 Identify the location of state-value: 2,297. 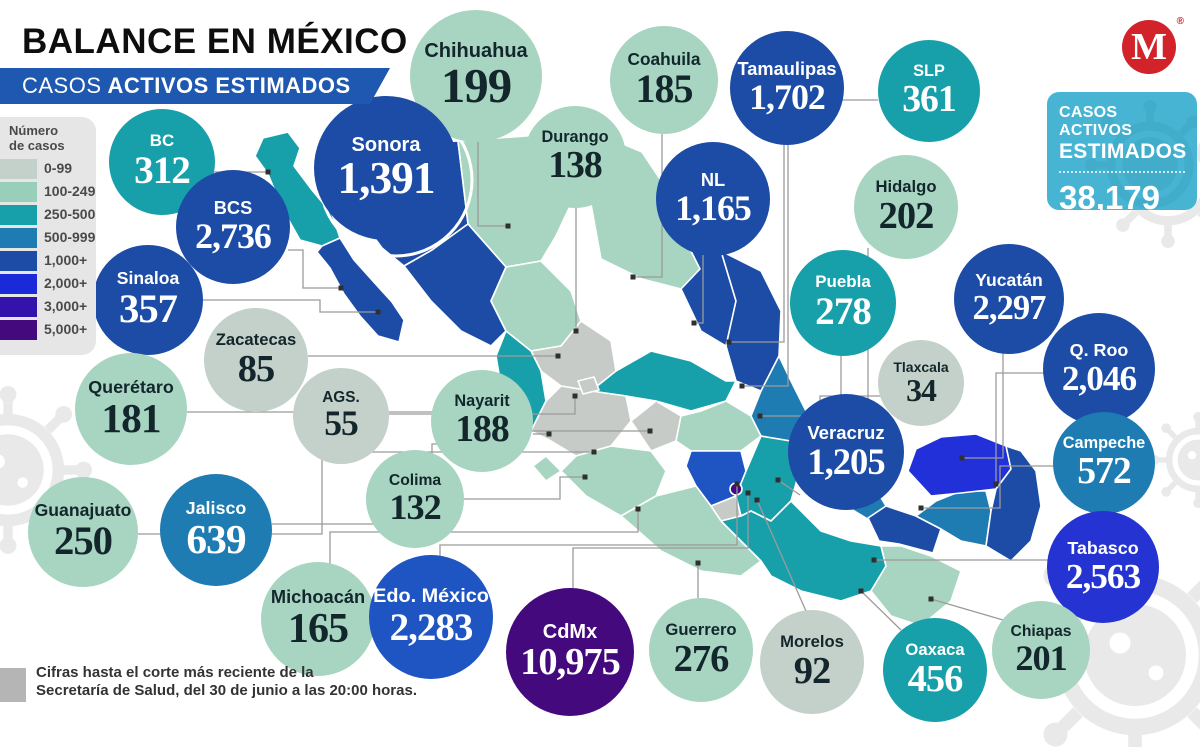
(1009, 307).